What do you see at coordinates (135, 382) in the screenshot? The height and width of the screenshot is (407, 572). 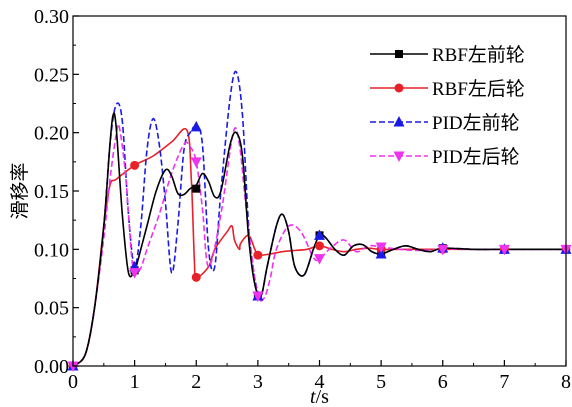 I see `x-tick-label: 1` at bounding box center [135, 382].